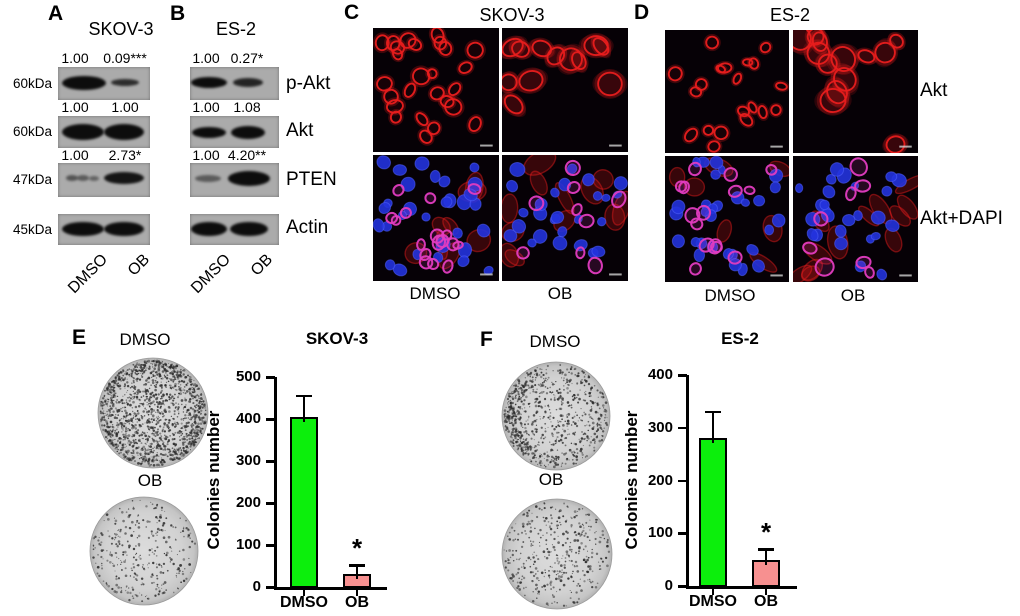 The image size is (1020, 616). Describe the element at coordinates (178, 13) in the screenshot. I see `panel-b-letter: B` at that location.